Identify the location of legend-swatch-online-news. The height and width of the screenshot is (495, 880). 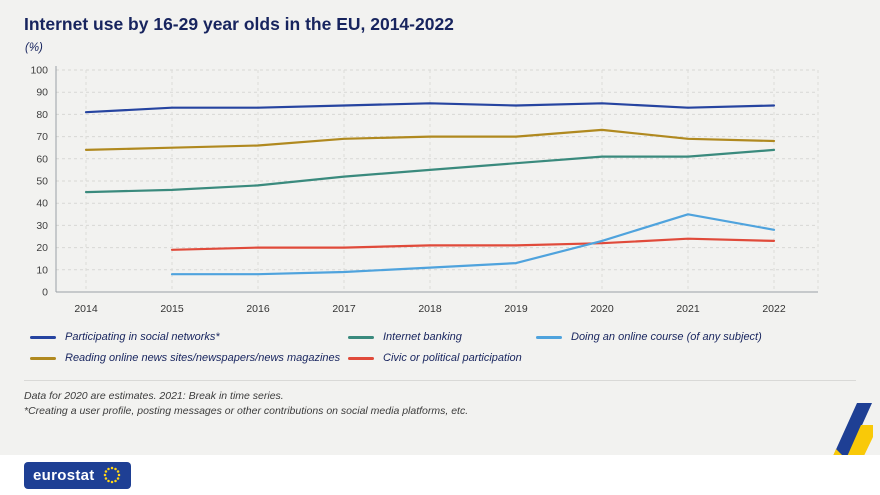
(43, 358).